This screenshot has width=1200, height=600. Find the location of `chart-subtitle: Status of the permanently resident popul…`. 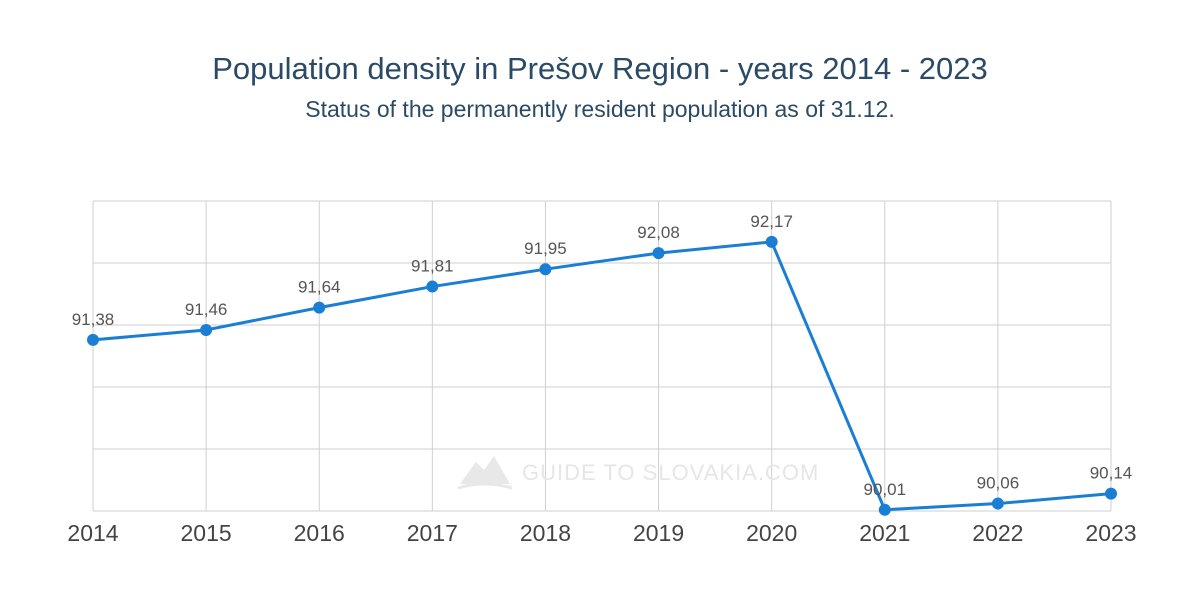

chart-subtitle: Status of the permanently resident popul… is located at coordinates (599, 109).